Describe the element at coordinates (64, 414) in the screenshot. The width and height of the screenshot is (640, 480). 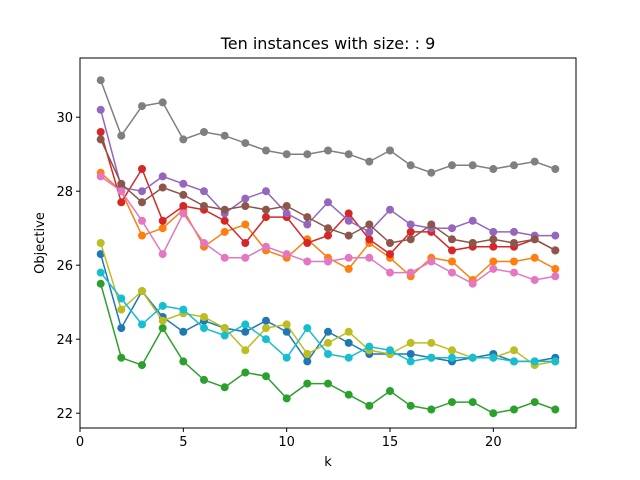
I see `y-tick-label: 22` at that location.